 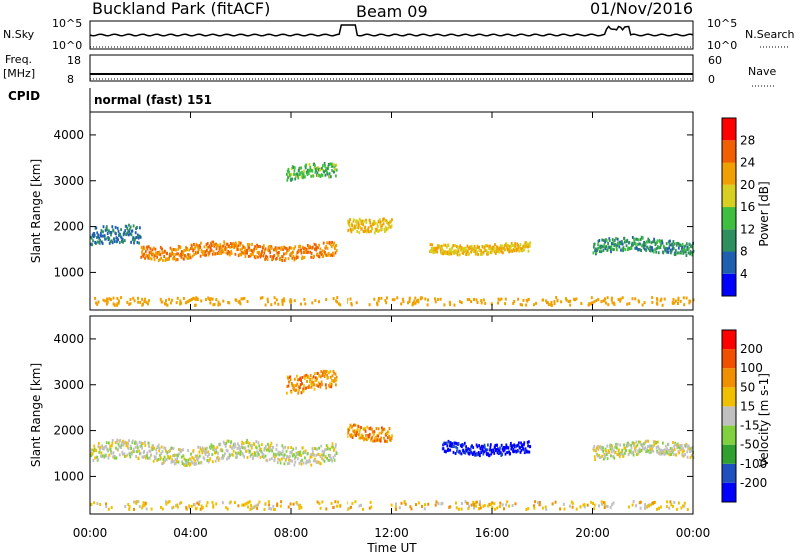 What do you see at coordinates (751, 368) in the screenshot?
I see `colorbar-tick-label: 100` at bounding box center [751, 368].